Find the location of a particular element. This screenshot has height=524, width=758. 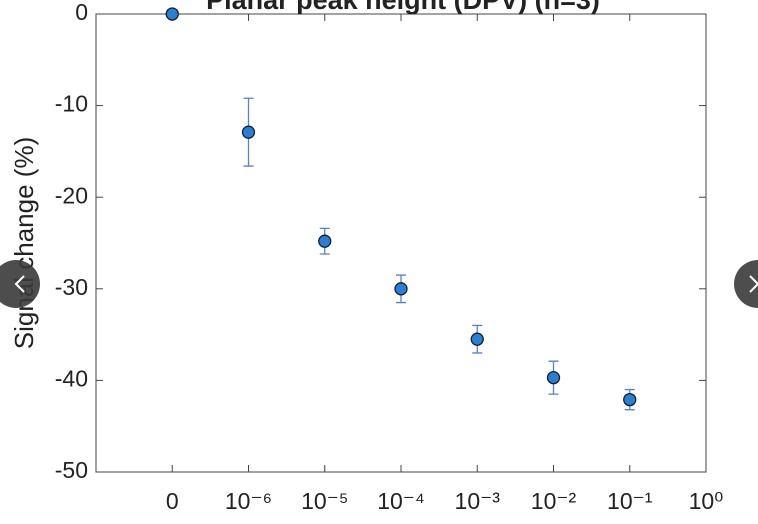

x-tick-label: 10⁻² is located at coordinates (554, 501).